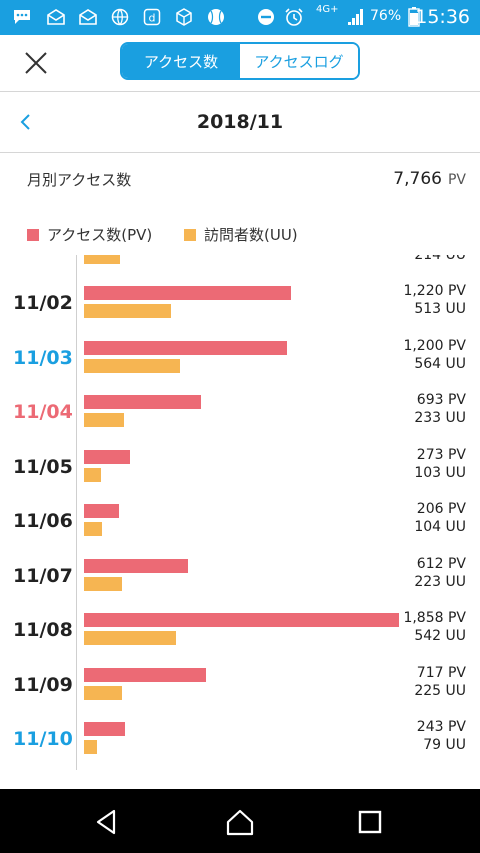  What do you see at coordinates (43, 466) in the screenshot?
I see `day-label: 11/05` at bounding box center [43, 466].